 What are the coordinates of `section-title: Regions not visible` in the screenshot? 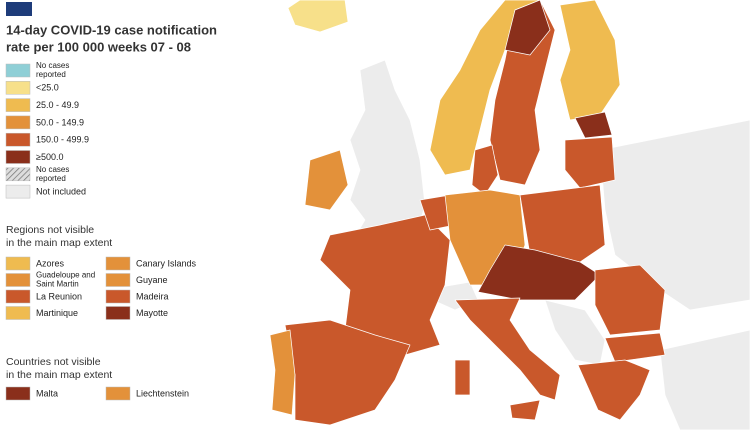 It's located at (50, 230).